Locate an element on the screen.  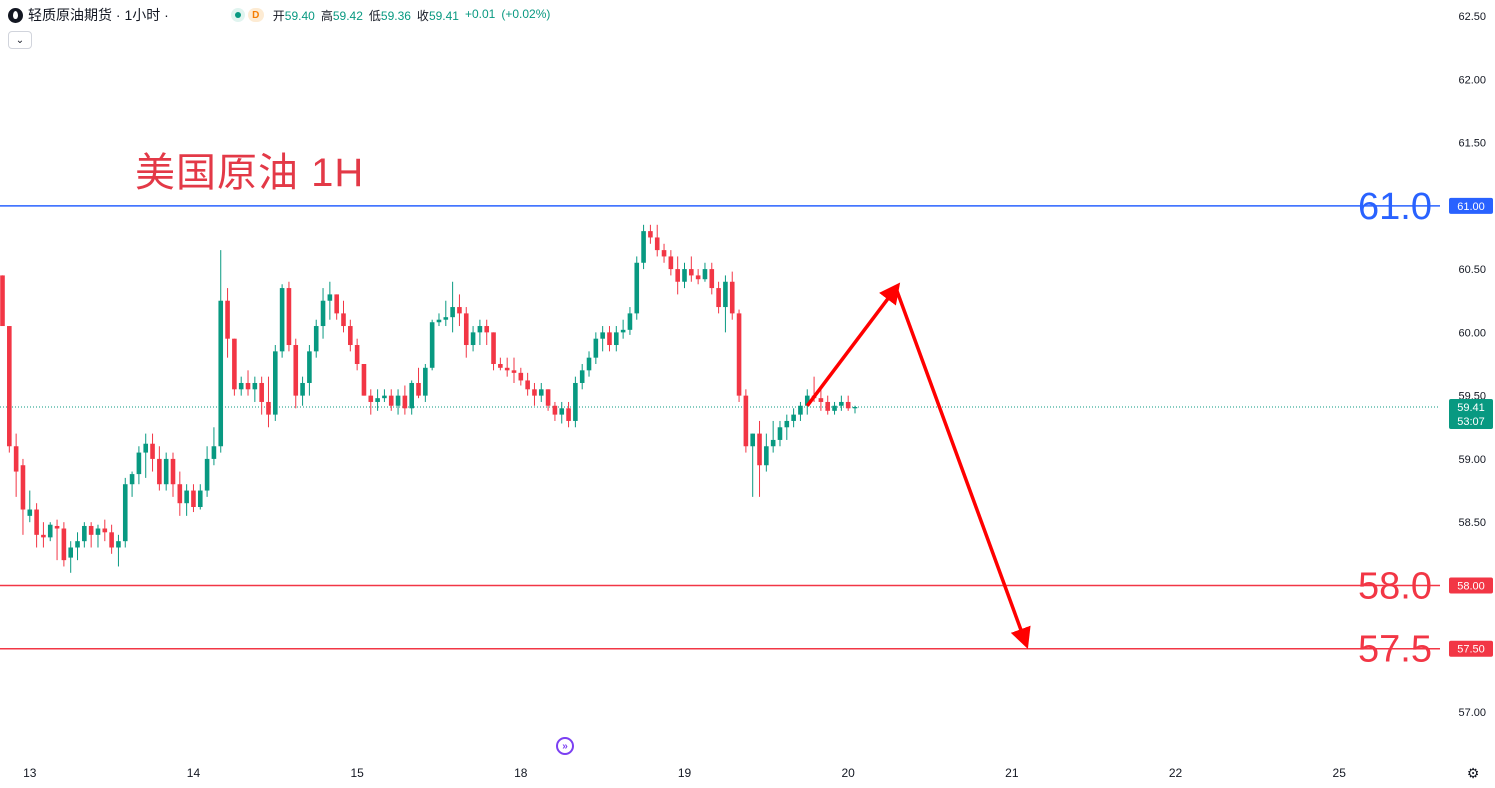
level-axis-badge-1: 58.00 is located at coordinates (1471, 585).